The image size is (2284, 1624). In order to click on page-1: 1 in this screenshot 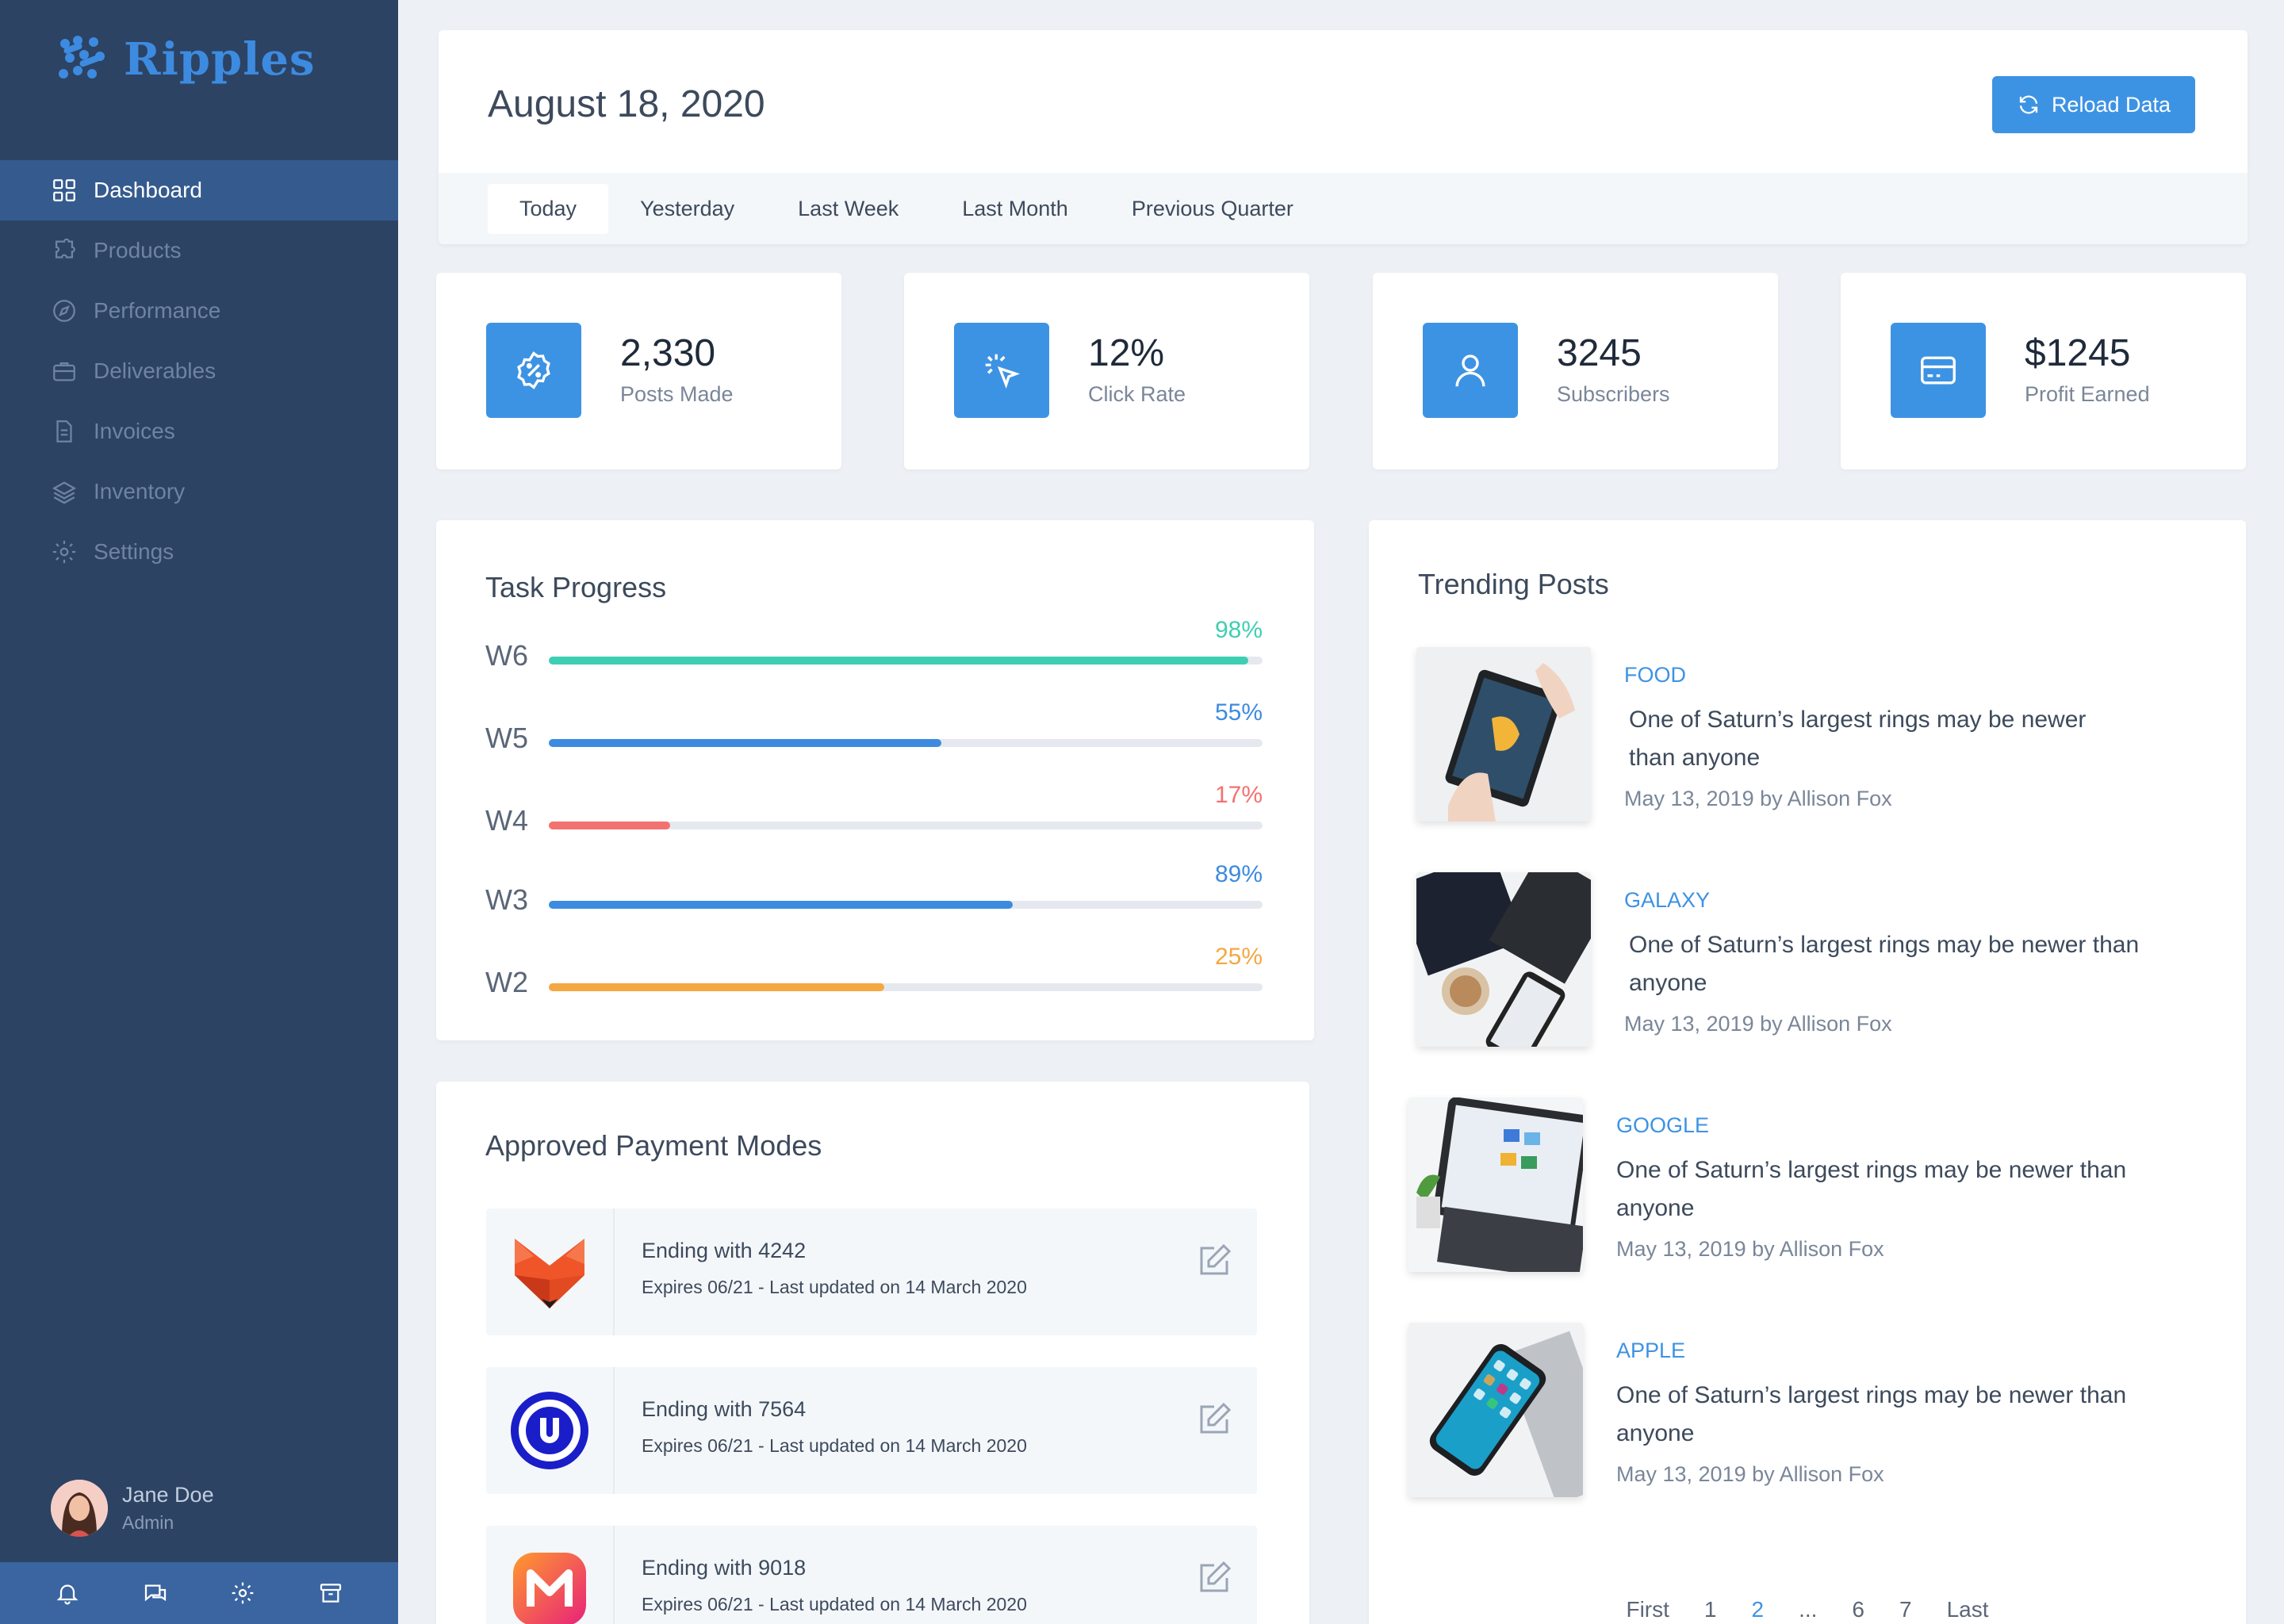, I will do `click(1710, 1609)`.